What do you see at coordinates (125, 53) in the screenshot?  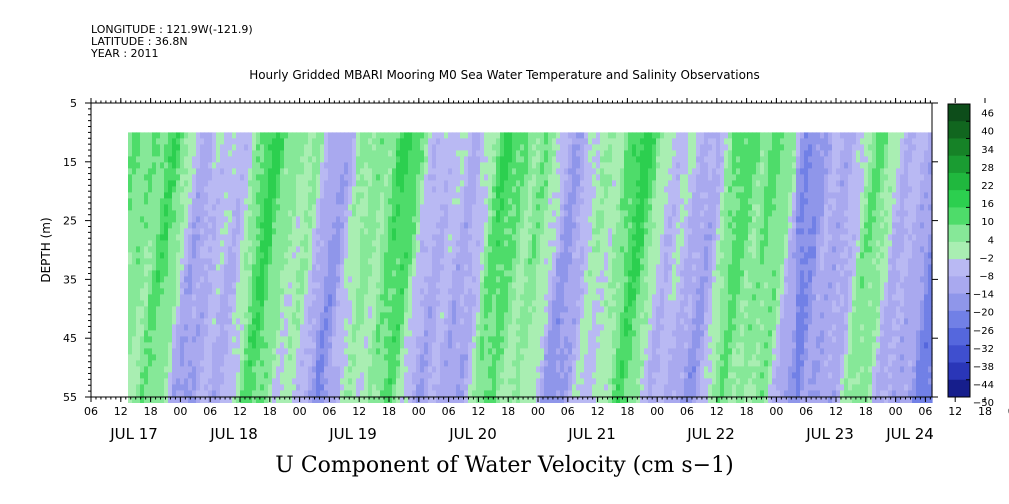 I see `year-label: YEAR : 2011` at bounding box center [125, 53].